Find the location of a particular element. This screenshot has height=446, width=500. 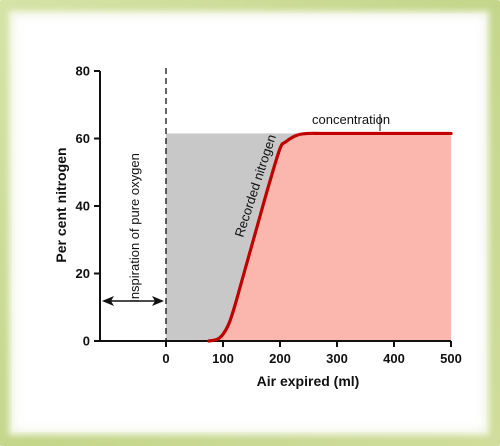

x-tick-label: 0 is located at coordinates (165, 358).